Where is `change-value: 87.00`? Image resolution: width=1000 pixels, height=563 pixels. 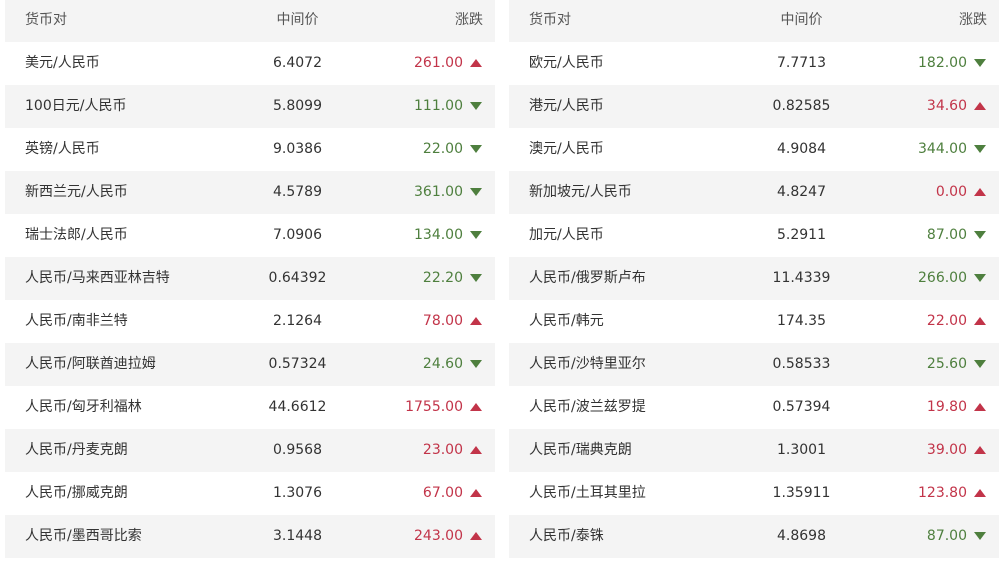 change-value: 87.00 is located at coordinates (946, 235).